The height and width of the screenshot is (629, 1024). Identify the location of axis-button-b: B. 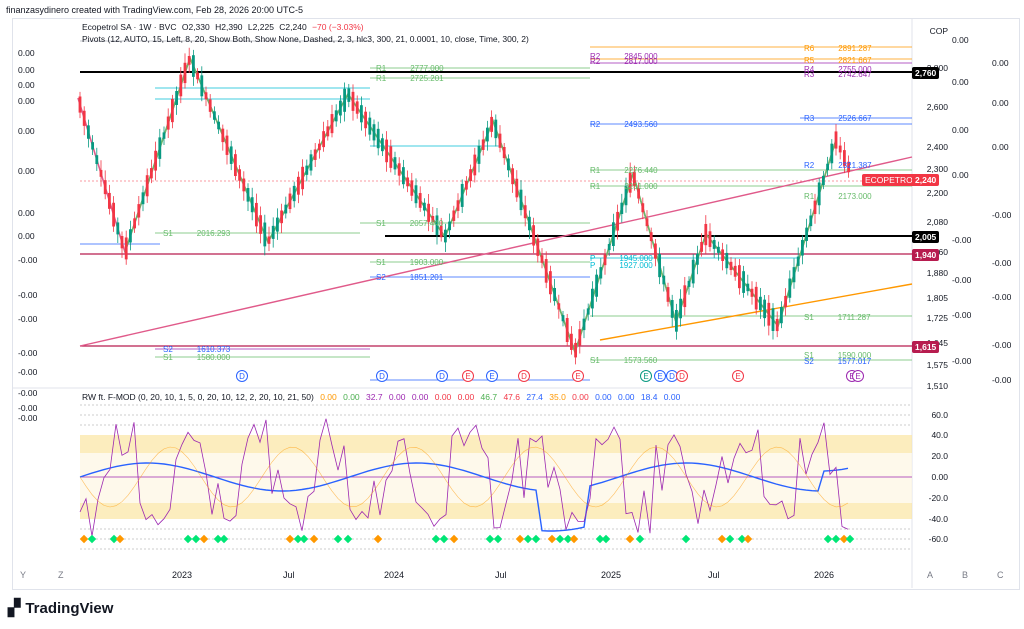
(965, 575).